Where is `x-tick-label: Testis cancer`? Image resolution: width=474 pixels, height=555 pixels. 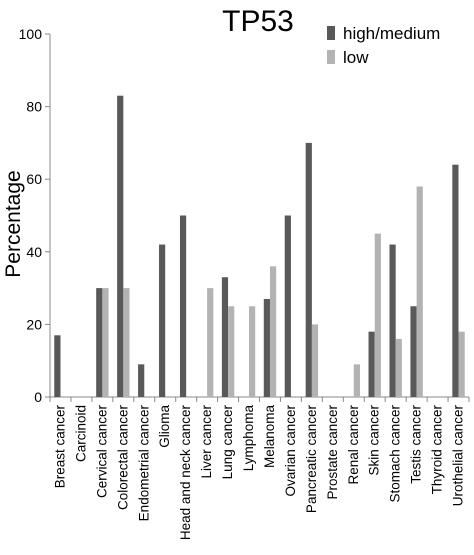
x-tick-label: Testis cancer is located at coordinates (416, 443).